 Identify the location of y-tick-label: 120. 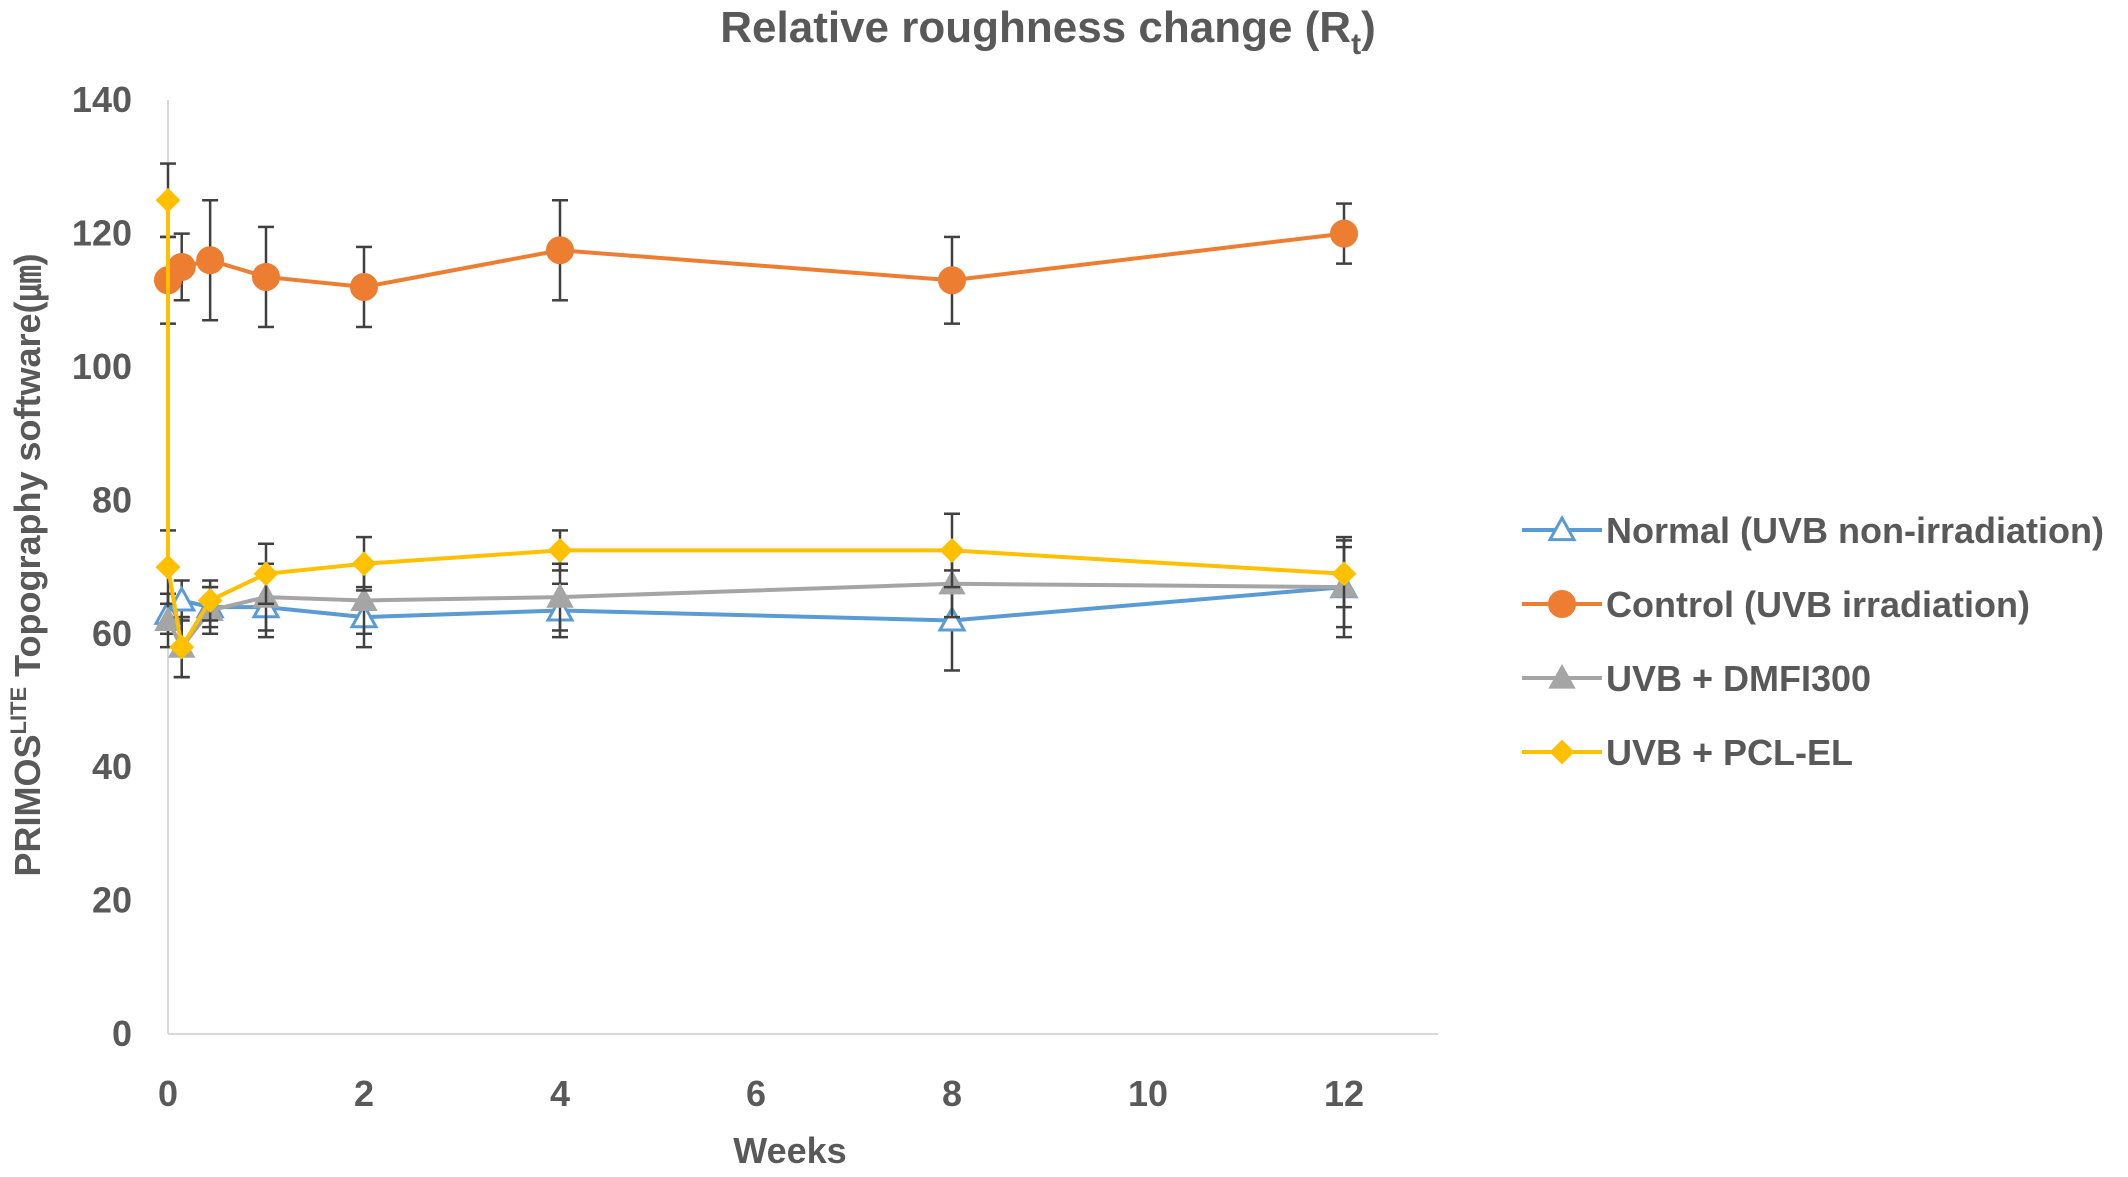
(102, 233).